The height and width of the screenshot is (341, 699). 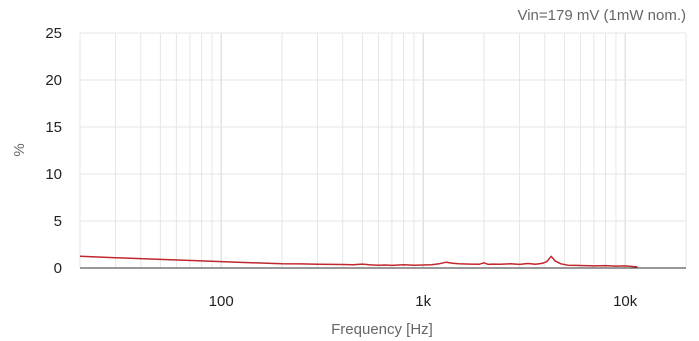 What do you see at coordinates (601, 15) in the screenshot?
I see `input-level-annotation: Vin=179 mV (1mW nom.)` at bounding box center [601, 15].